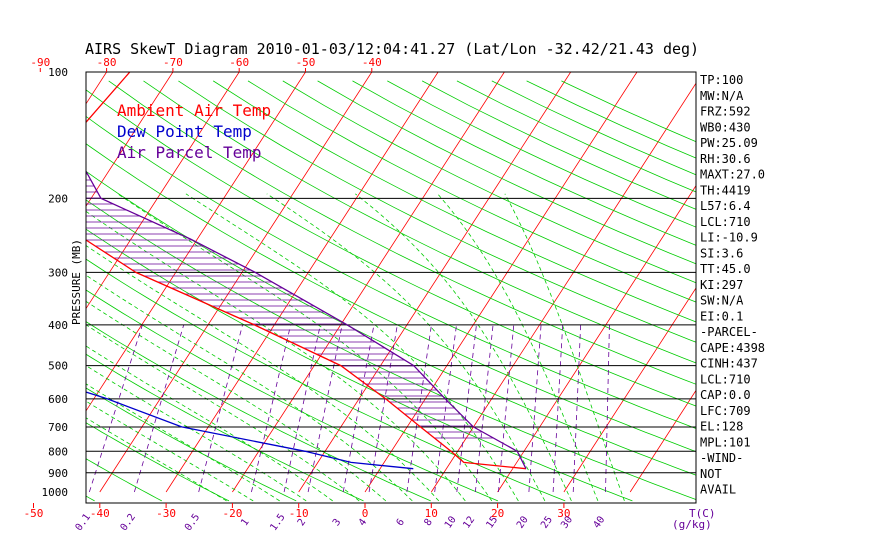 Image resolution: width=870 pixels, height=560 pixels. I want to click on index-label: RH:30.6, so click(725, 159).